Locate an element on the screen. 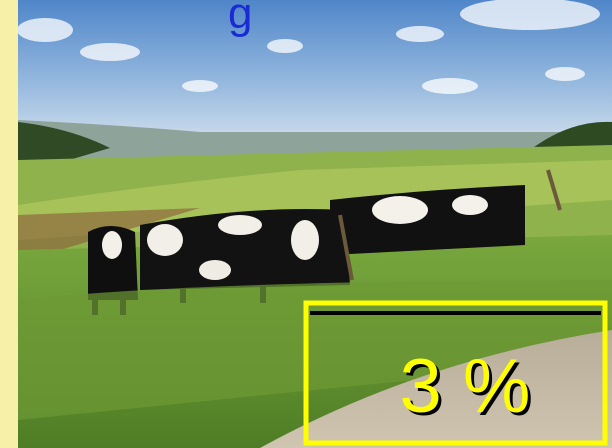  side-strip is located at coordinates (9, 224).